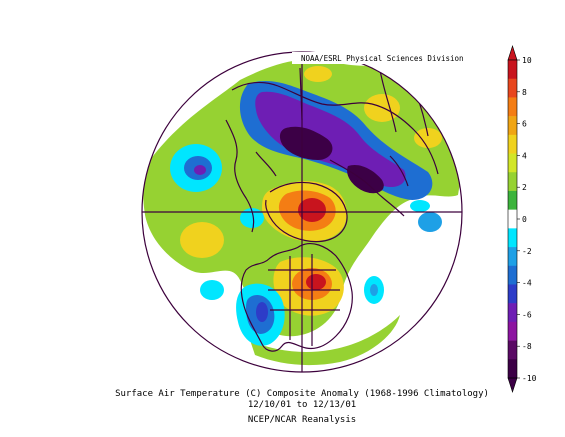 The height and width of the screenshot is (437, 565). I want to click on colorbar-tick-label: -6, so click(527, 314).